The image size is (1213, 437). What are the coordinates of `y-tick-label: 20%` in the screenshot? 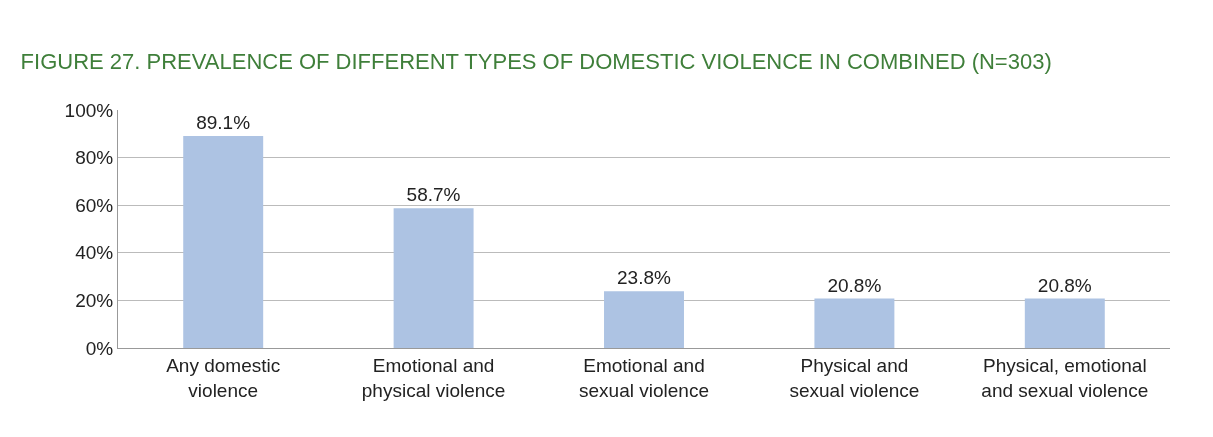 It's located at (94, 301).